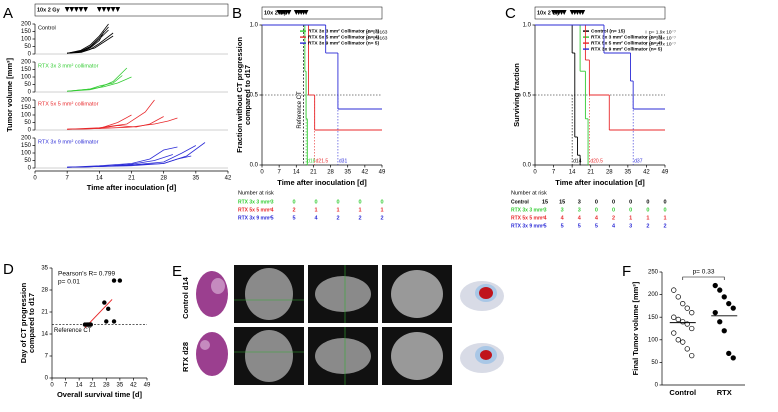  I want to click on y-tick-label: 1.0, so click(527, 26).